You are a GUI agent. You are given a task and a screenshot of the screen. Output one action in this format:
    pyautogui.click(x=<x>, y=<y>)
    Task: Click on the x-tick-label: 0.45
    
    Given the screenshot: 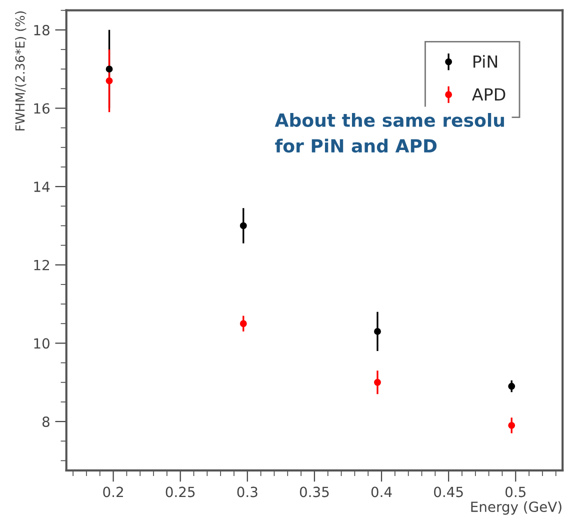 What is the action you would take?
    pyautogui.click(x=448, y=492)
    